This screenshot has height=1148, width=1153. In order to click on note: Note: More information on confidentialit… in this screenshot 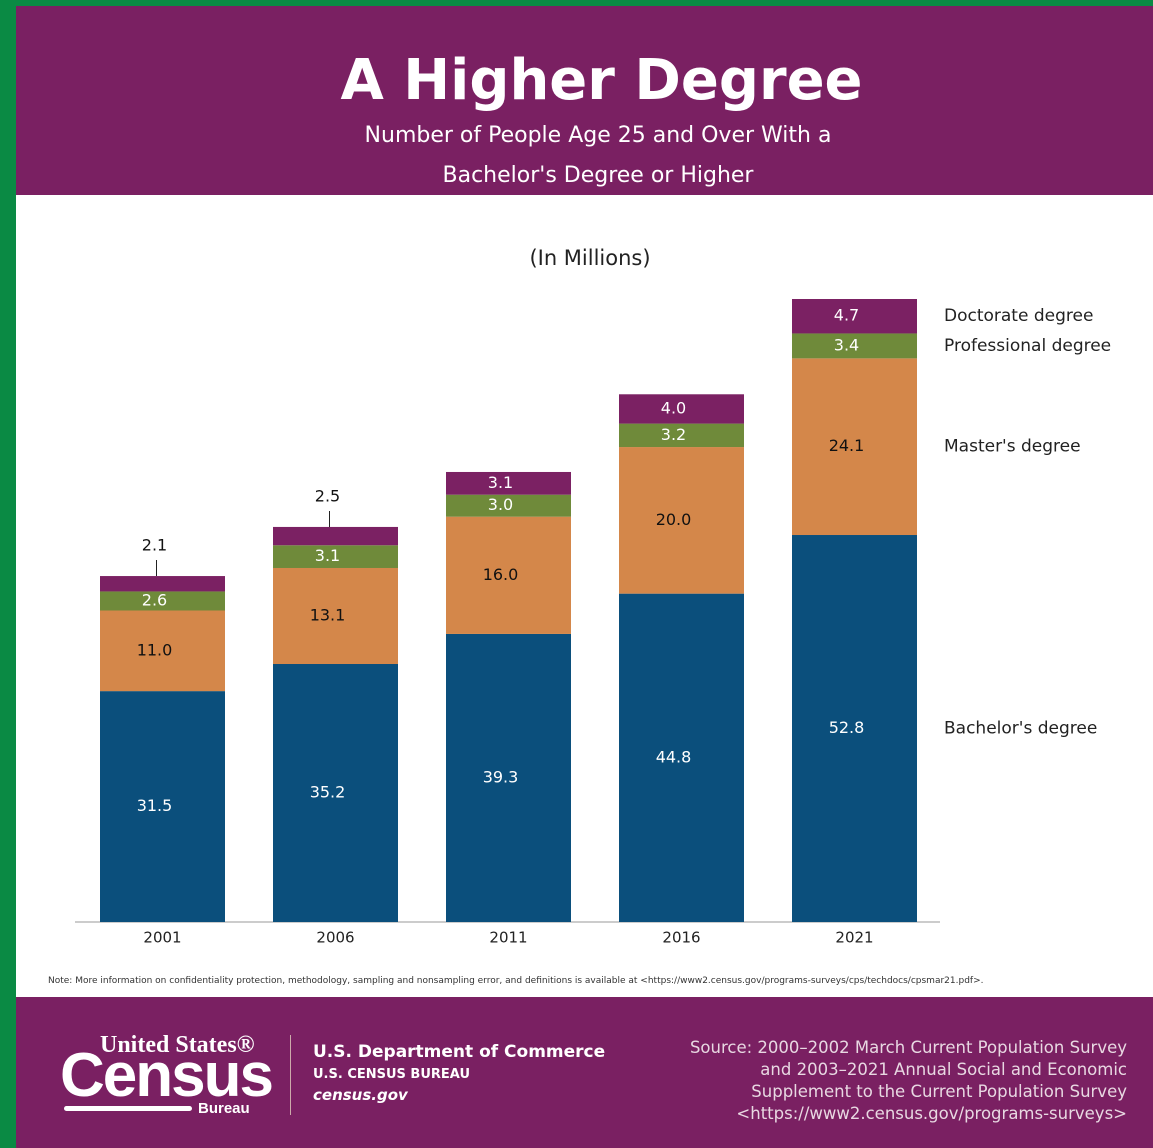, I will do `click(516, 981)`.